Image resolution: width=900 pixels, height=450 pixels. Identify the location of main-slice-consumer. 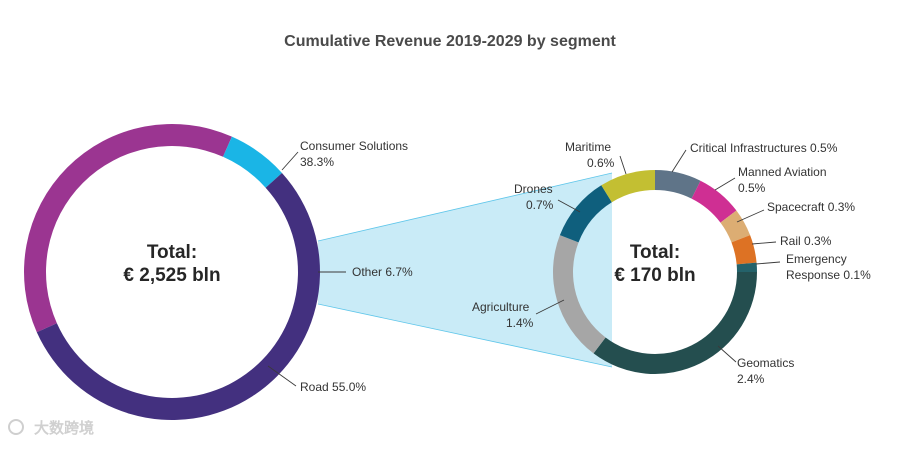
(128, 228).